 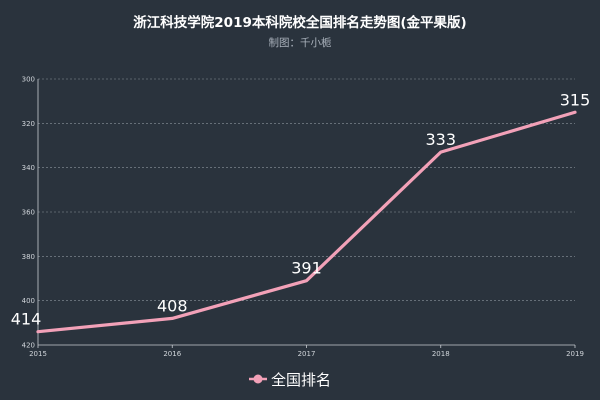 What do you see at coordinates (28, 168) in the screenshot?
I see `y-tick-label: 340` at bounding box center [28, 168].